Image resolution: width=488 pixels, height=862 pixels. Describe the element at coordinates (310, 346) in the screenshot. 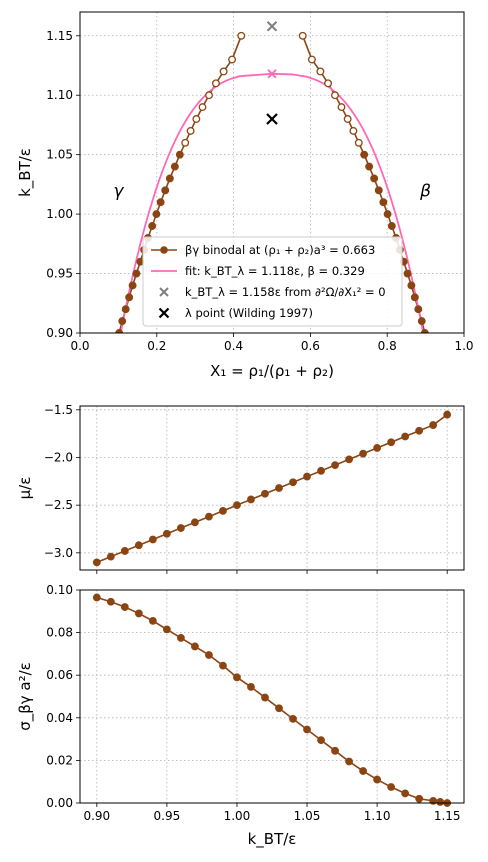

I see `x-tick-label: 0.6` at that location.